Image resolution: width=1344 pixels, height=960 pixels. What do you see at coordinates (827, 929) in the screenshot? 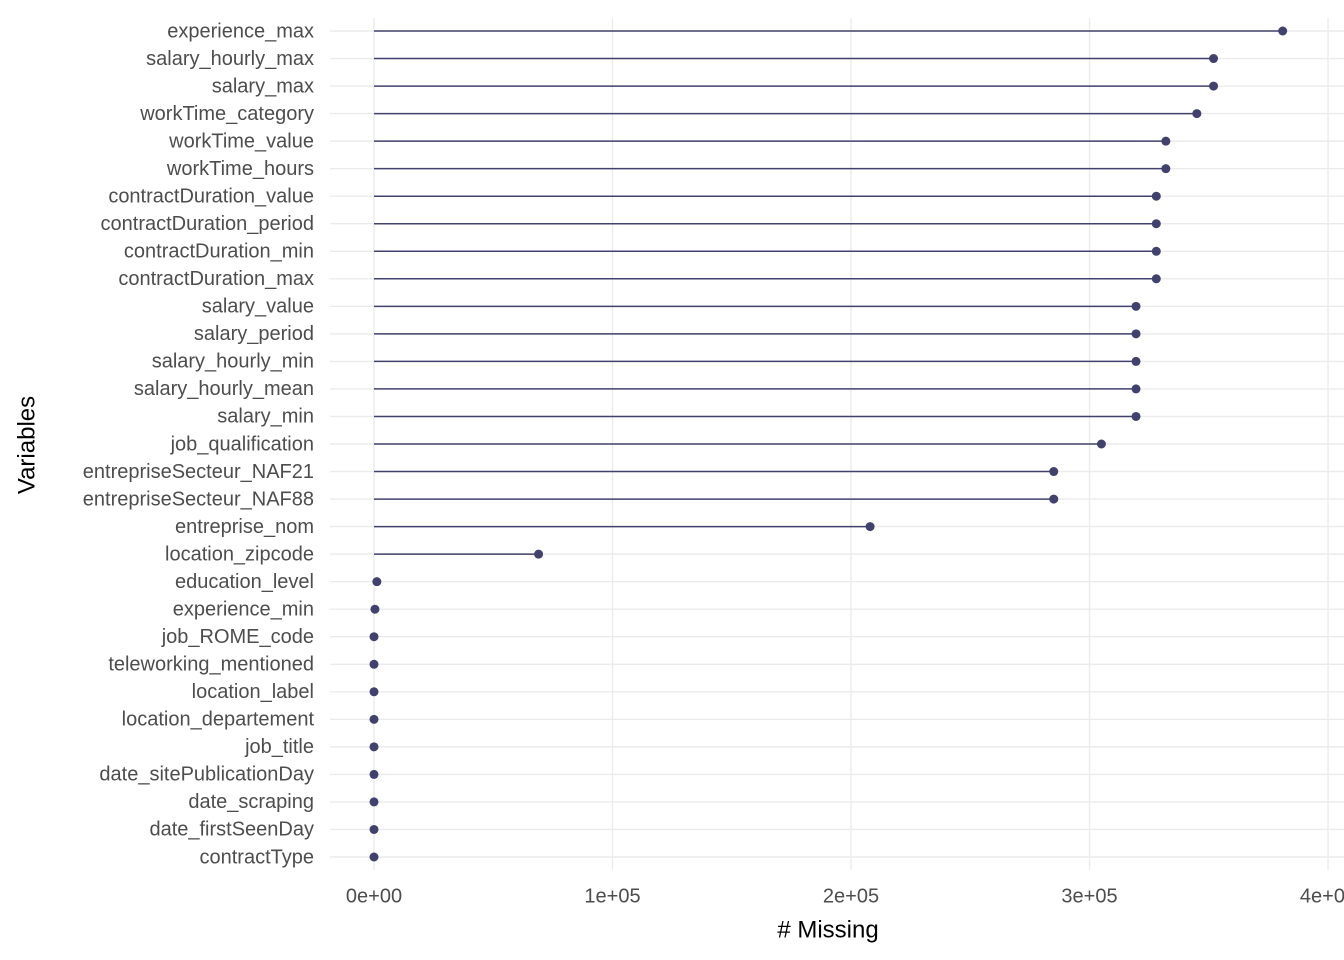
I see `x-axis-title: # Missing` at bounding box center [827, 929].